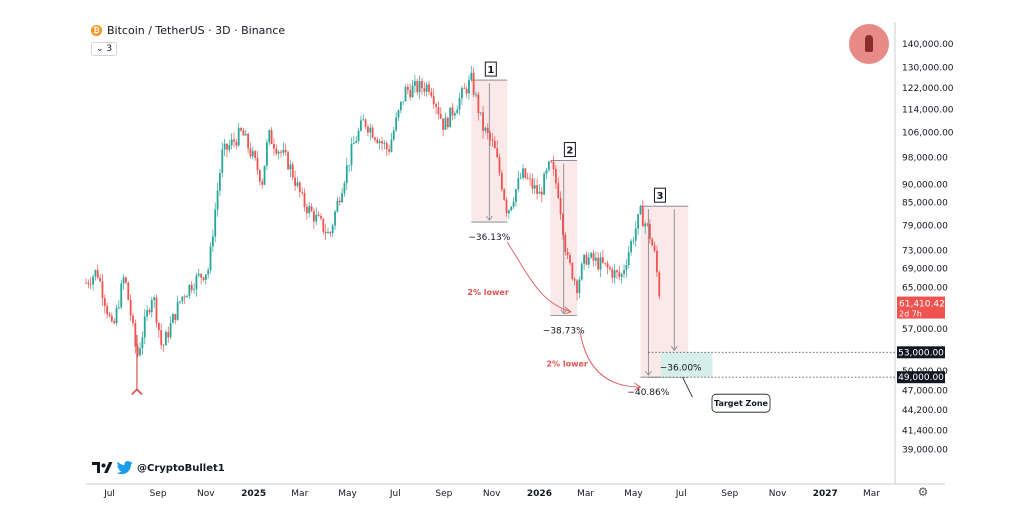 This screenshot has height=532, width=1025. Describe the element at coordinates (137, 392) in the screenshot. I see `bottom-up-arrowhead` at that location.